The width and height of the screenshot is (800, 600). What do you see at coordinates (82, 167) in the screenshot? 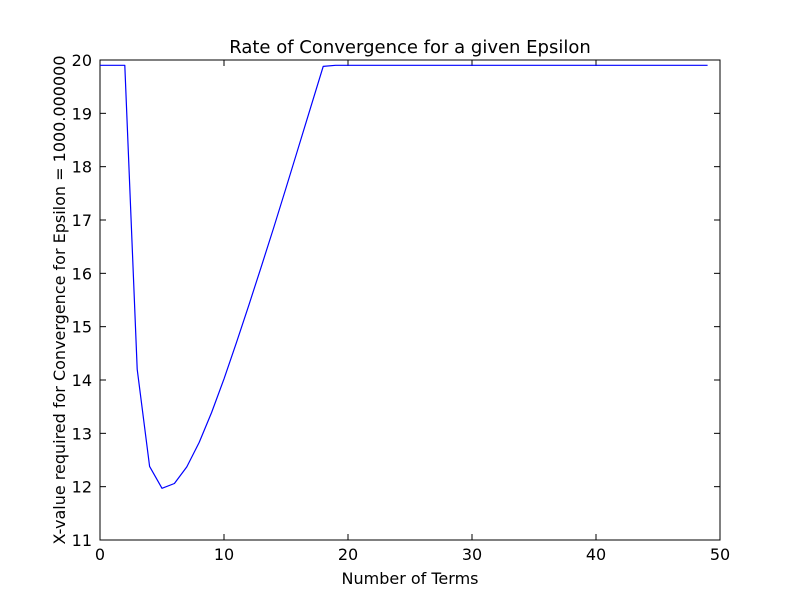
I see `y-tick-label: 18` at bounding box center [82, 167].